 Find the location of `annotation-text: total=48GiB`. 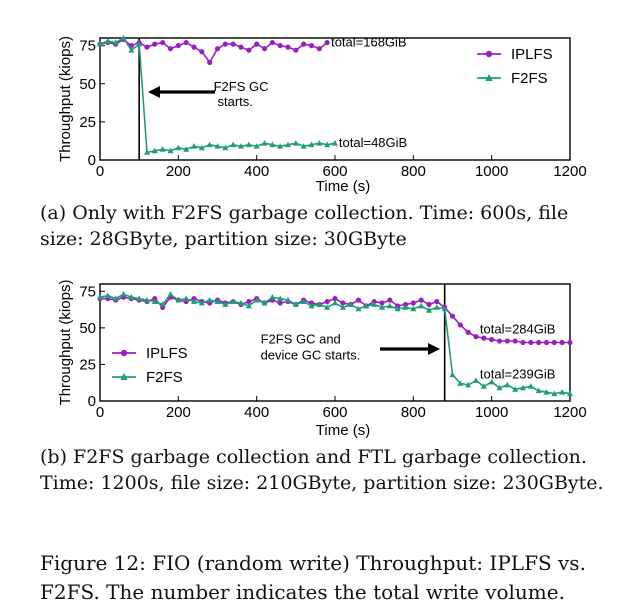

annotation-text: total=48GiB is located at coordinates (373, 142).